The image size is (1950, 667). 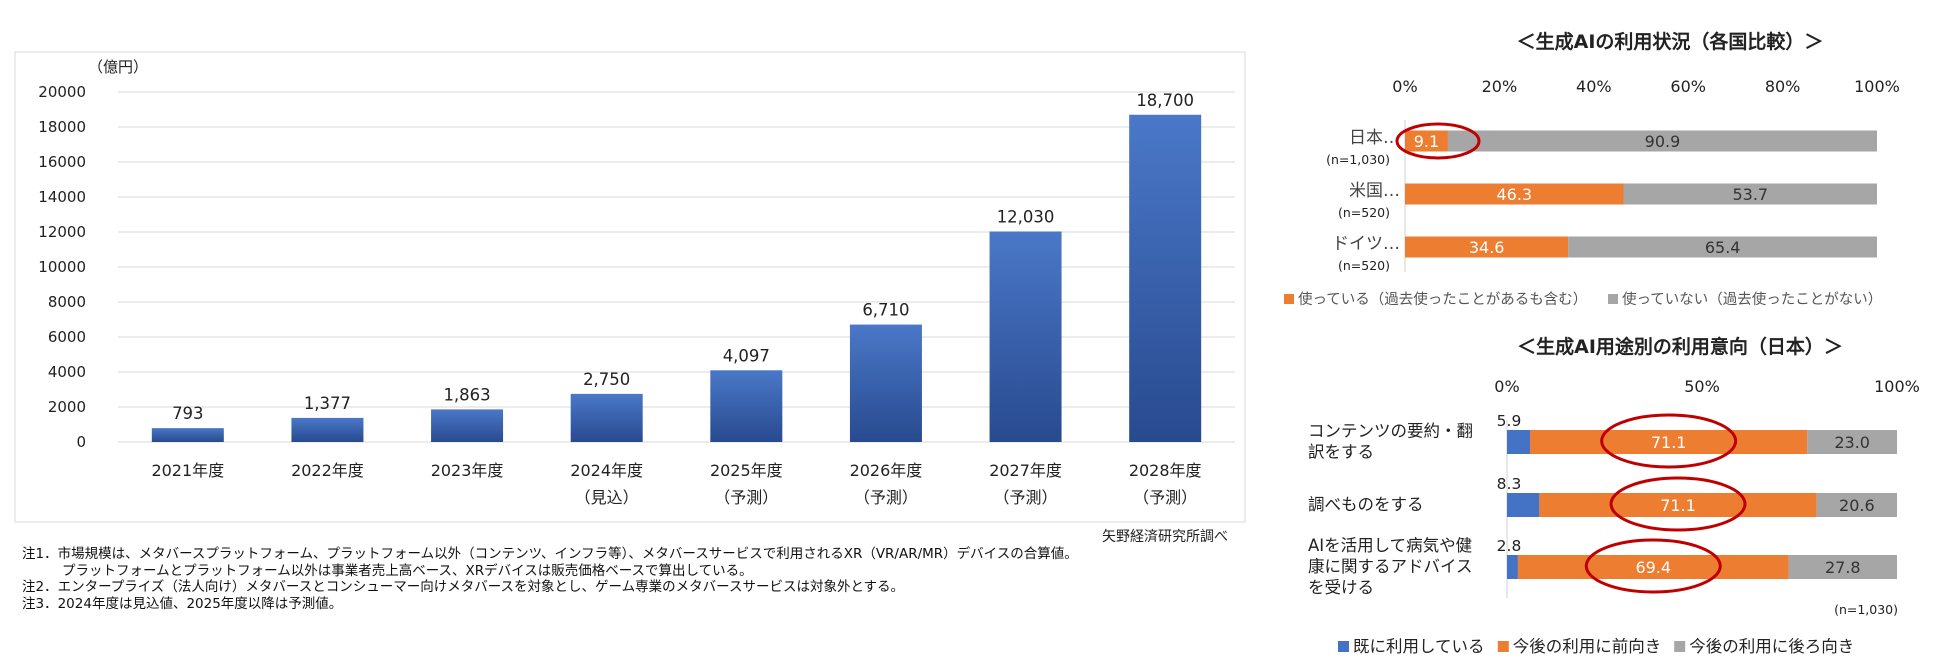 What do you see at coordinates (62, 197) in the screenshot?
I see `y-tick-label: 14000` at bounding box center [62, 197].